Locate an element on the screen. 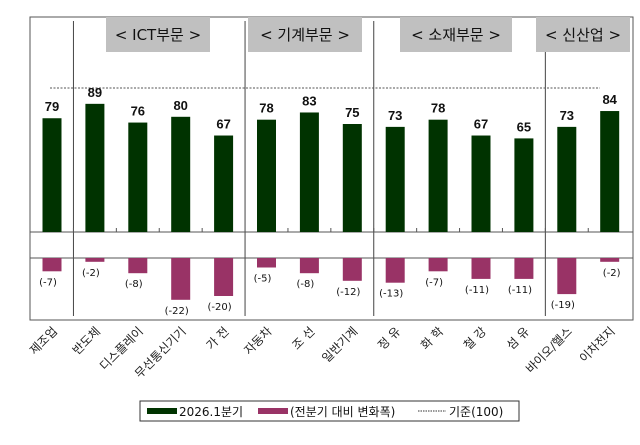 This screenshot has height=445, width=640. group-header-label: < 소재부문 > is located at coordinates (456, 35).